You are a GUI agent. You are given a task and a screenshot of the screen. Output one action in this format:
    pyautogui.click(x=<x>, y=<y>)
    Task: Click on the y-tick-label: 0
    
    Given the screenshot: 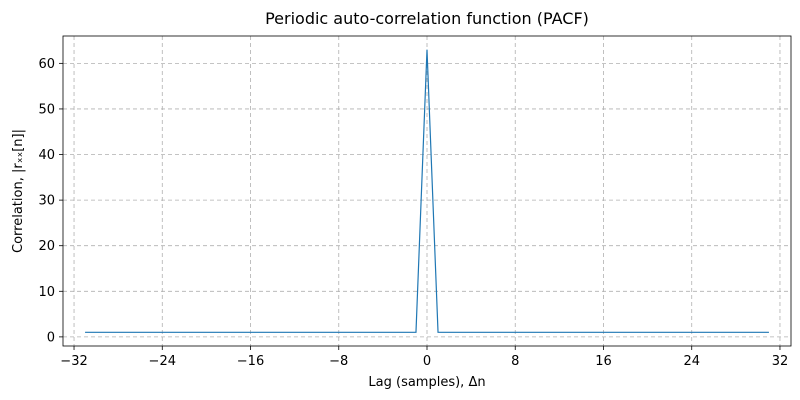 What is the action you would take?
    pyautogui.click(x=51, y=337)
    